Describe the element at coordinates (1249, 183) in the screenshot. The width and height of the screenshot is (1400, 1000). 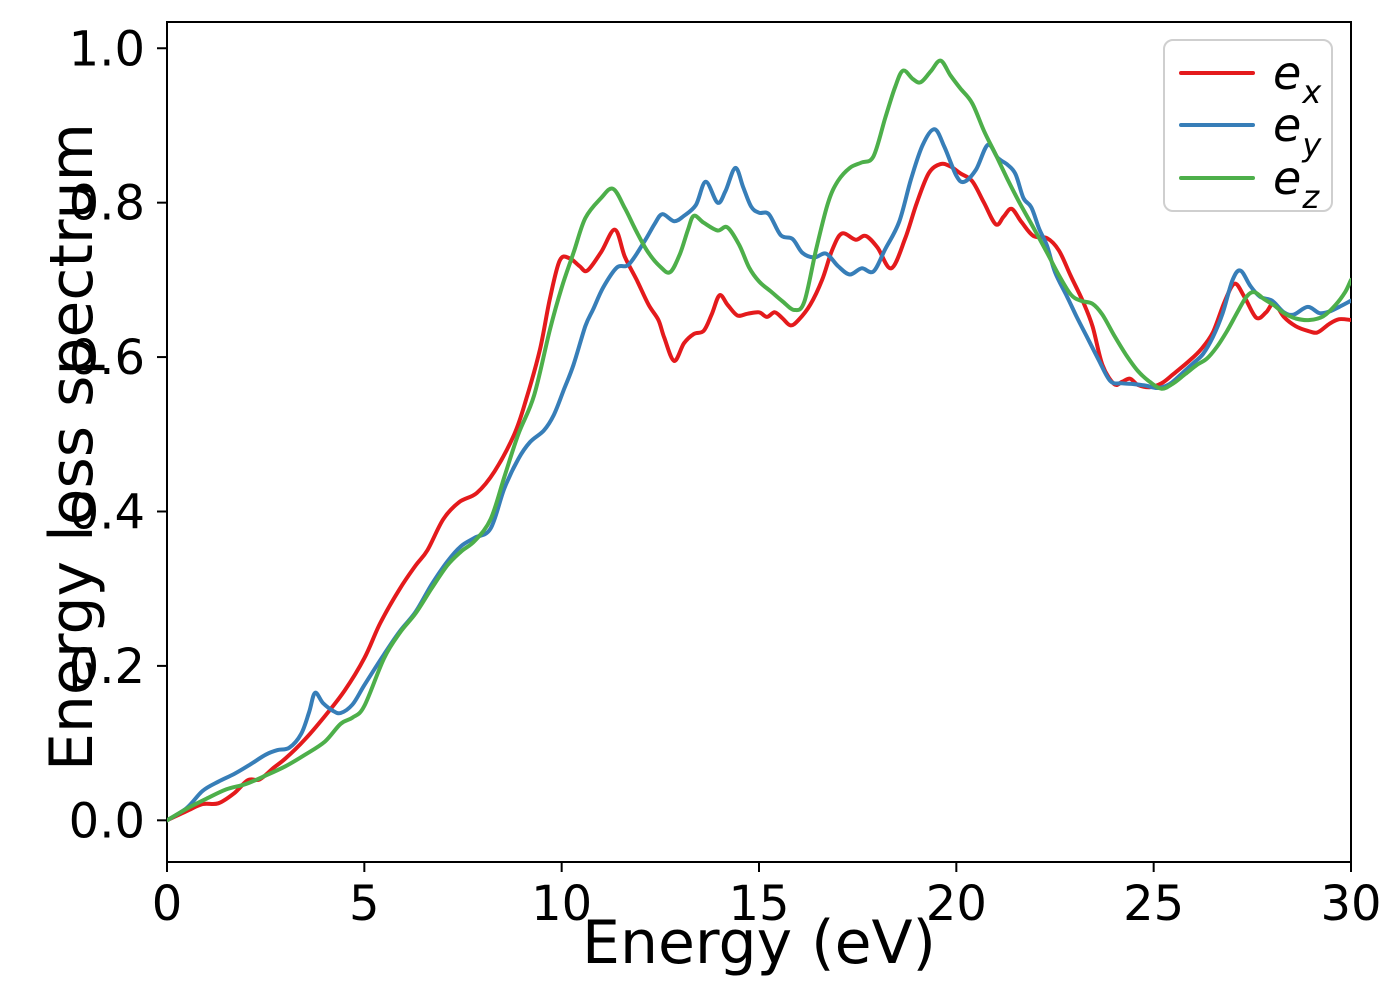
I see `legend-entry-e_z: ez` at that location.